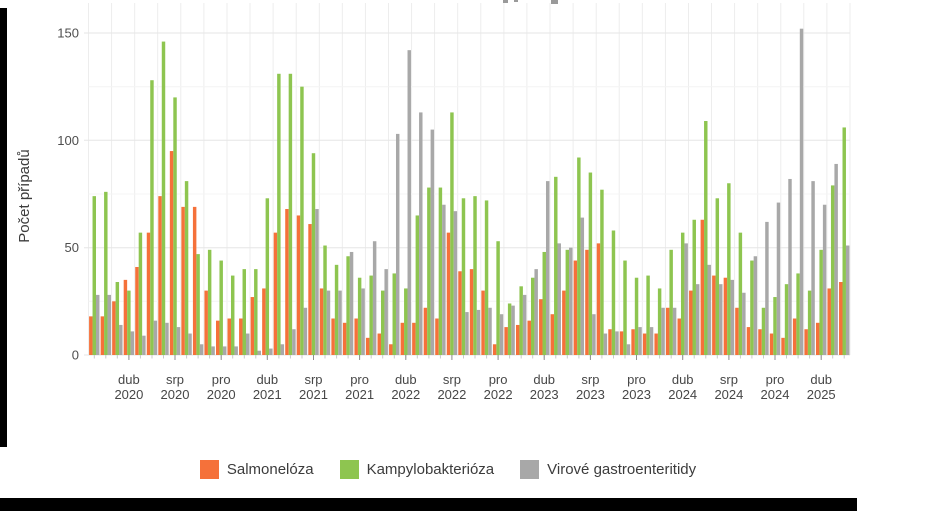  What do you see at coordinates (498, 394) in the screenshot?
I see `x-tick-label-year: 2022` at bounding box center [498, 394].